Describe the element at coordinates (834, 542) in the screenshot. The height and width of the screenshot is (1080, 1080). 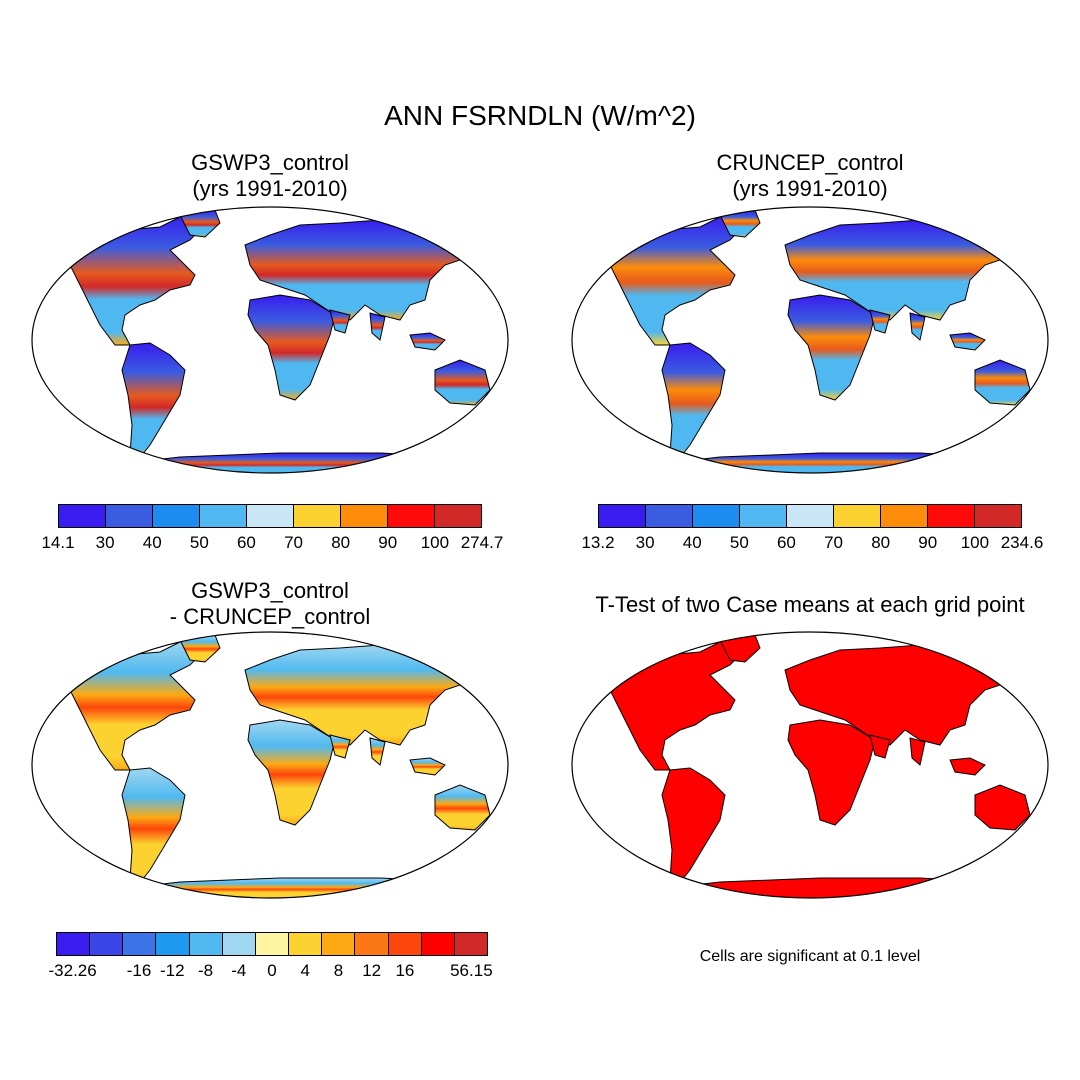
I see `p2-colorbar-label: 70` at that location.